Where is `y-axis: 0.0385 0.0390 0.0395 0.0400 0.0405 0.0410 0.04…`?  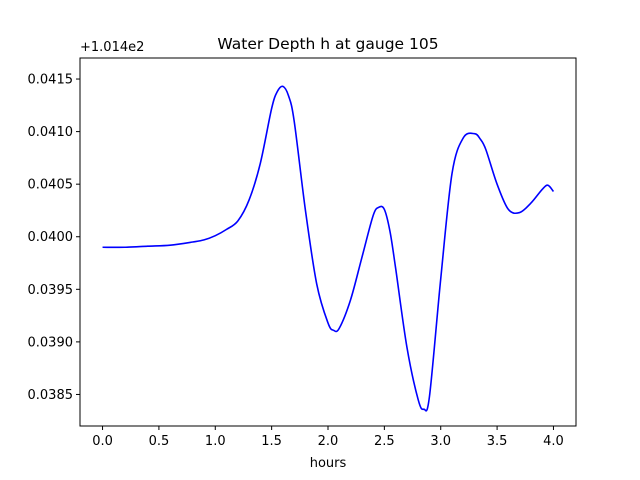
y-axis: 0.0385 0.0390 0.0395 0.0400 0.0405 0.0410 0.04… is located at coordinates (54, 238).